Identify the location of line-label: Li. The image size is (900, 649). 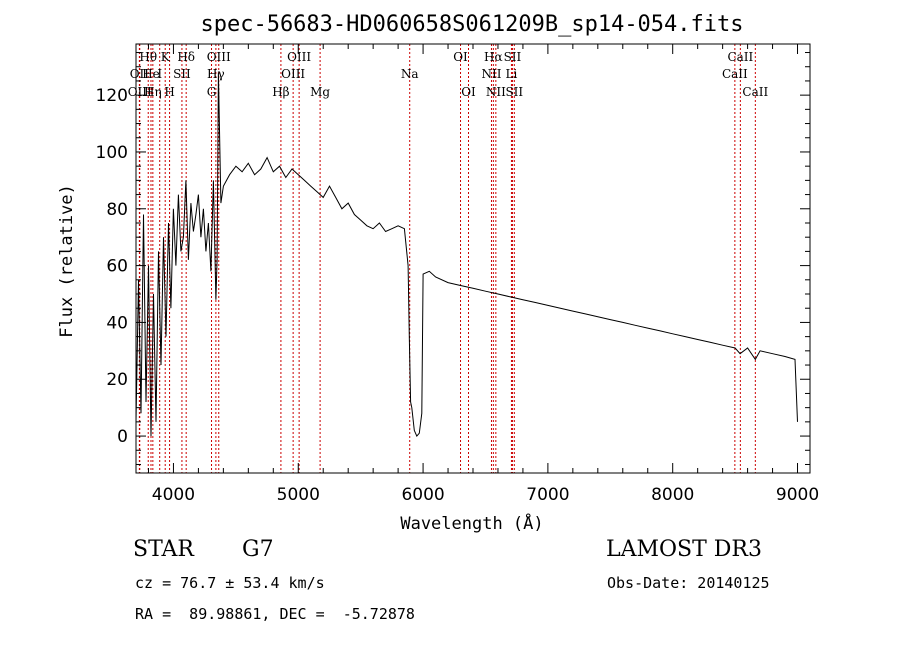
(512, 74).